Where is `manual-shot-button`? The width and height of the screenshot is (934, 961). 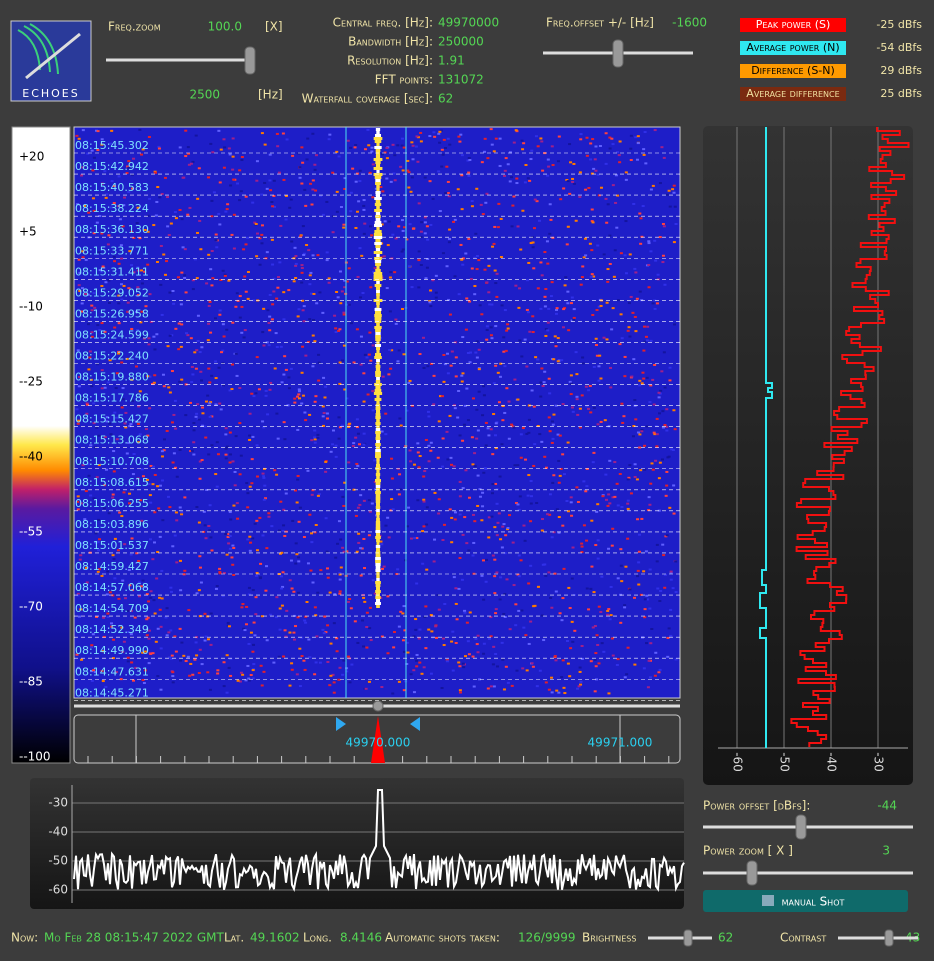
manual-shot-button is located at coordinates (805, 901).